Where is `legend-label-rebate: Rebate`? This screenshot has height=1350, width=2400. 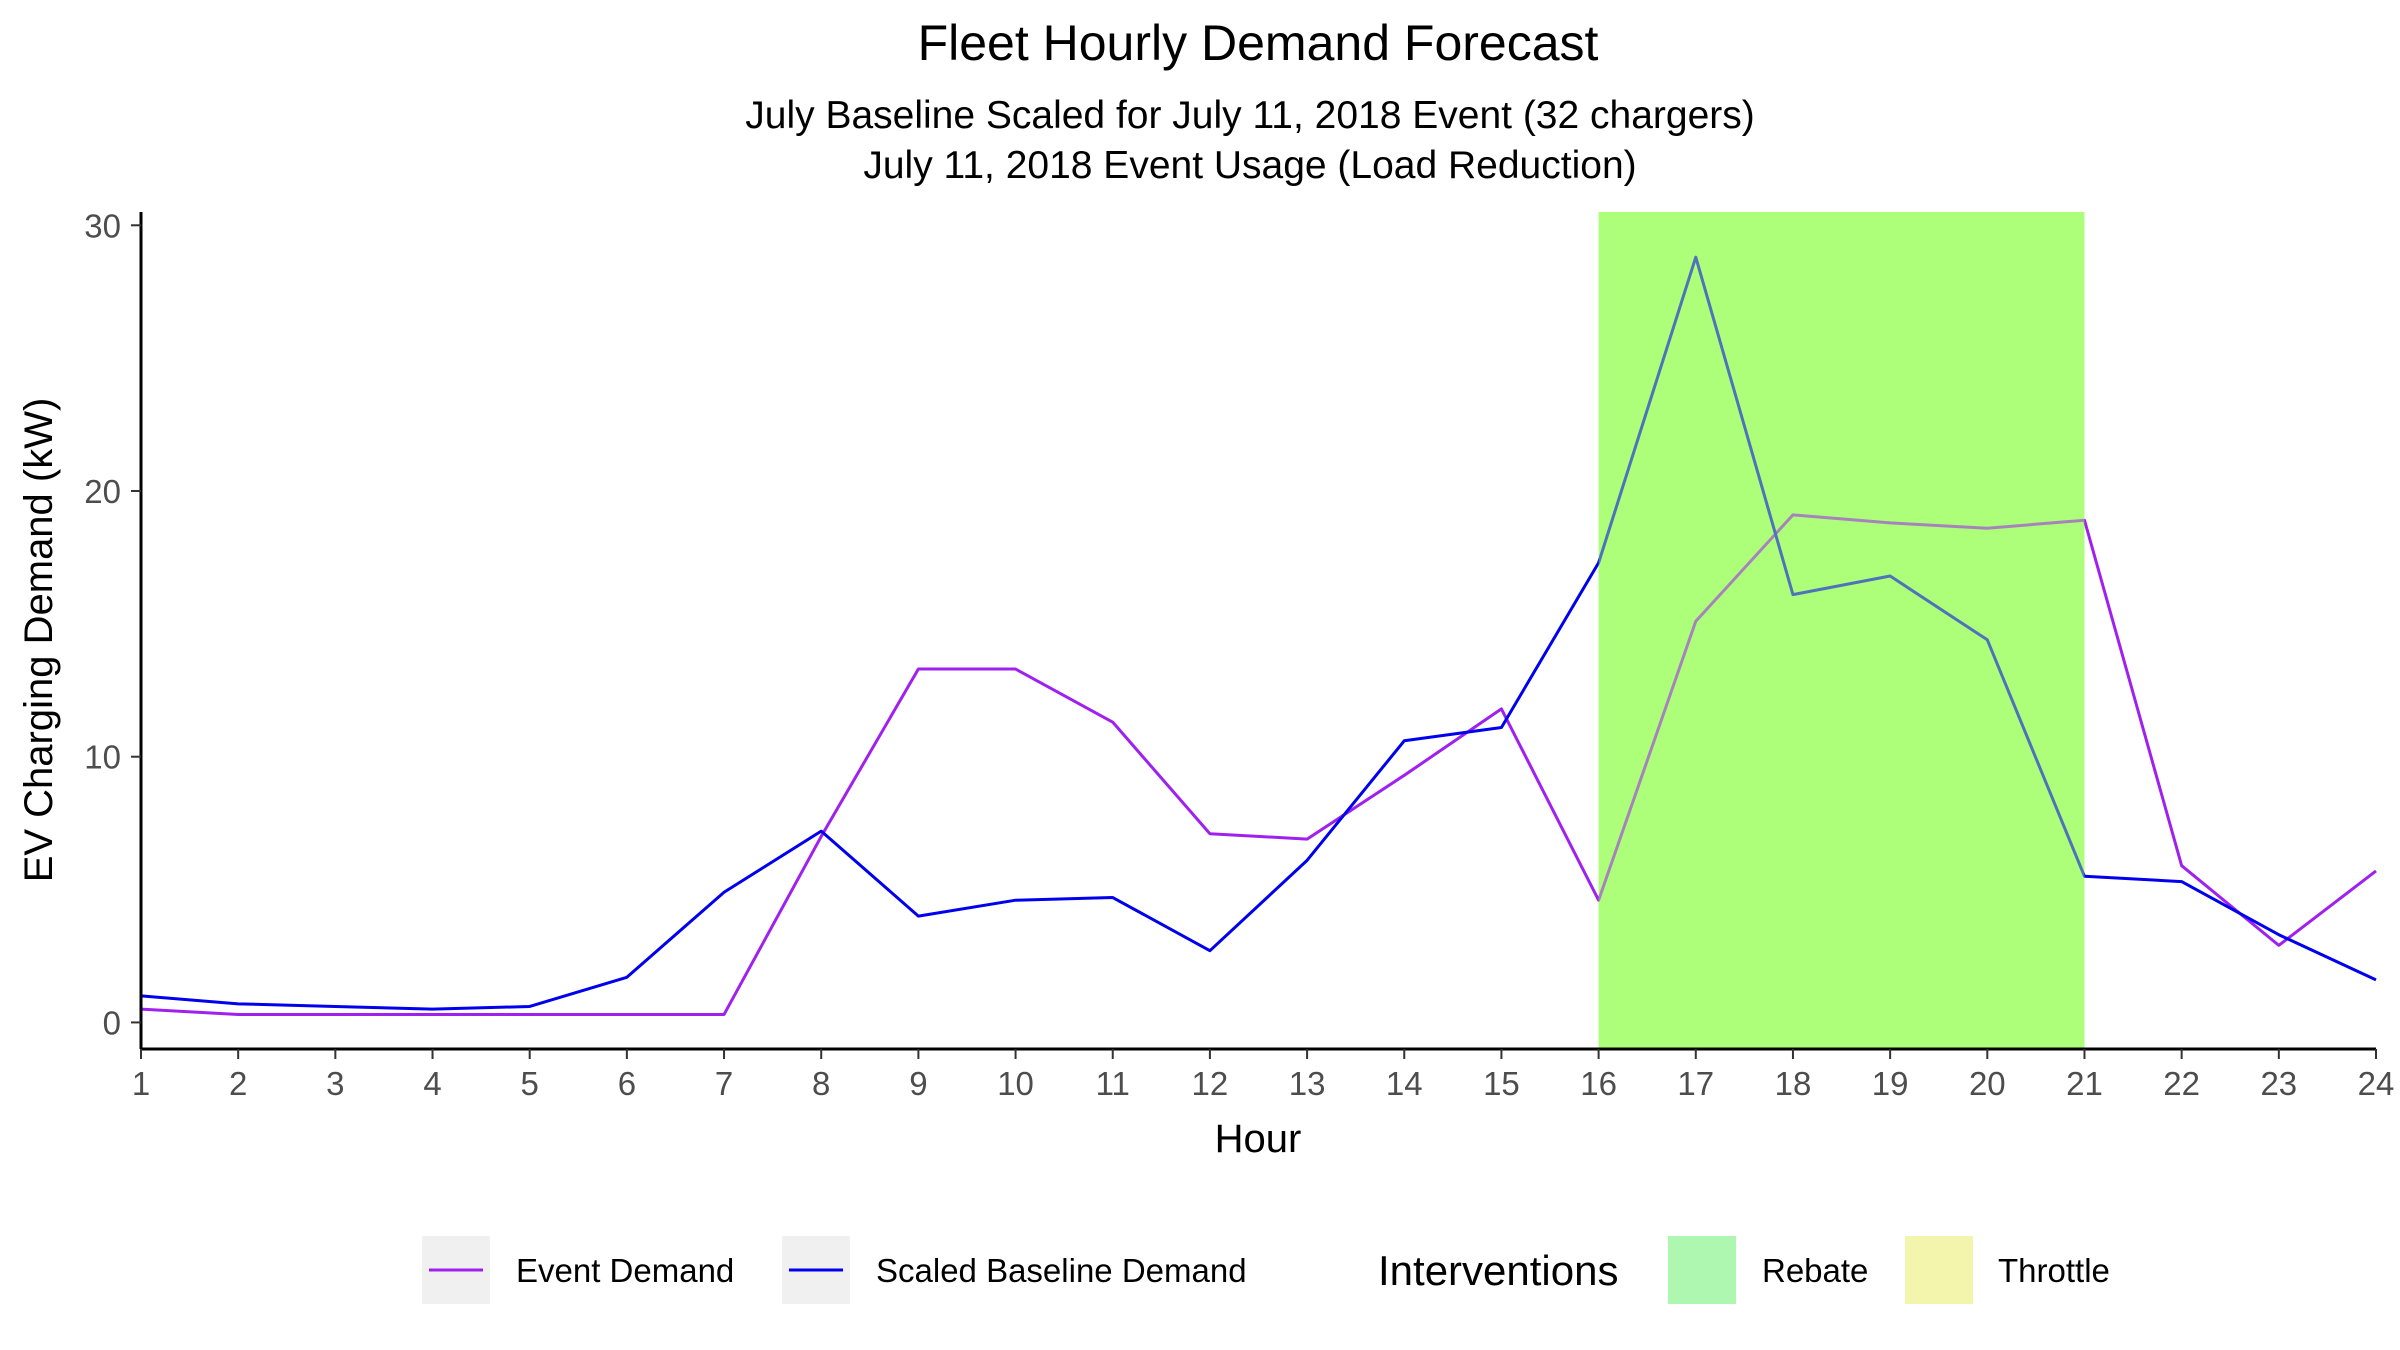
legend-label-rebate: Rebate is located at coordinates (1815, 1270).